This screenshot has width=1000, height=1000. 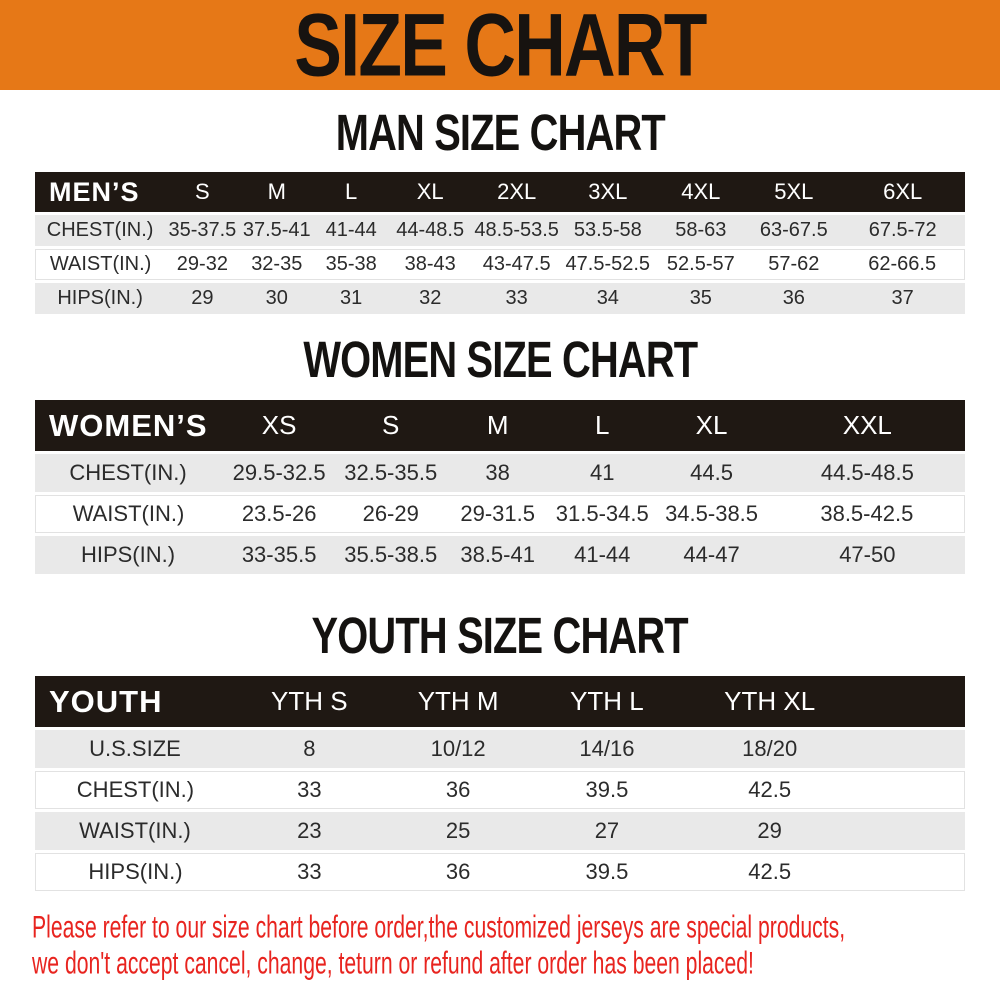 I want to click on value-cell: 14/16, so click(x=607, y=749).